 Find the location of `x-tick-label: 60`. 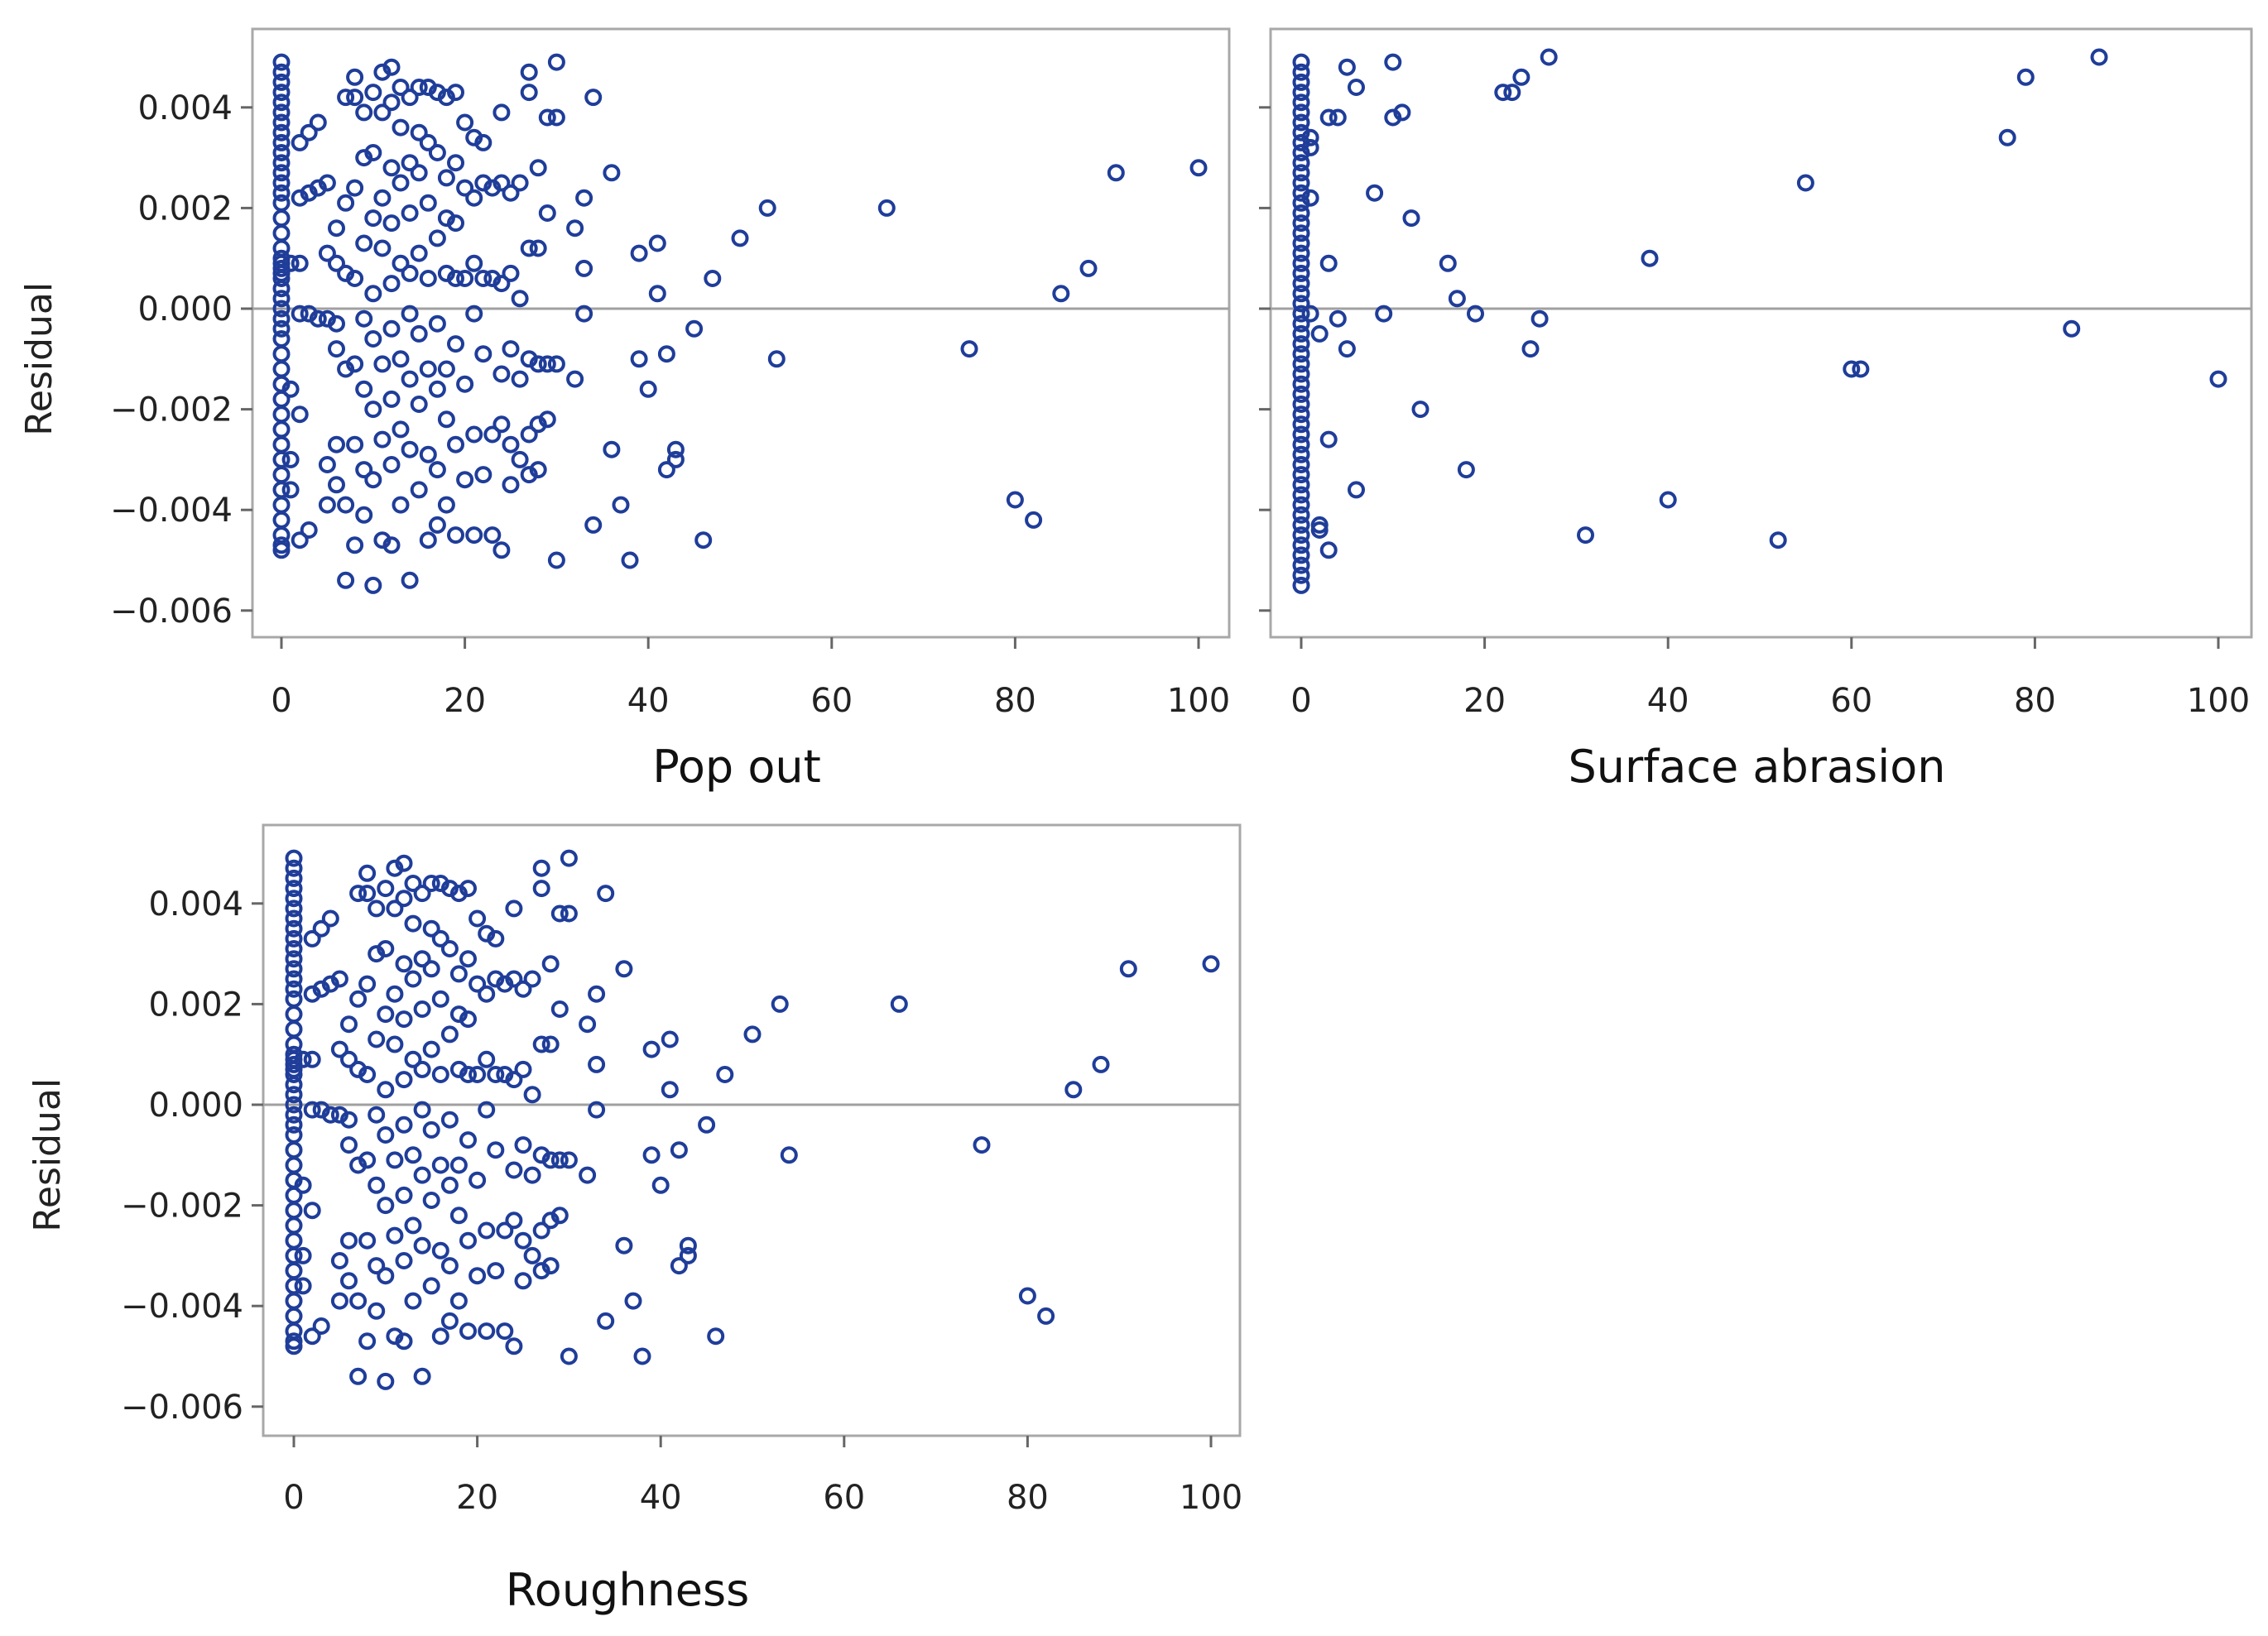

x-tick-label: 60 is located at coordinates (1851, 701).